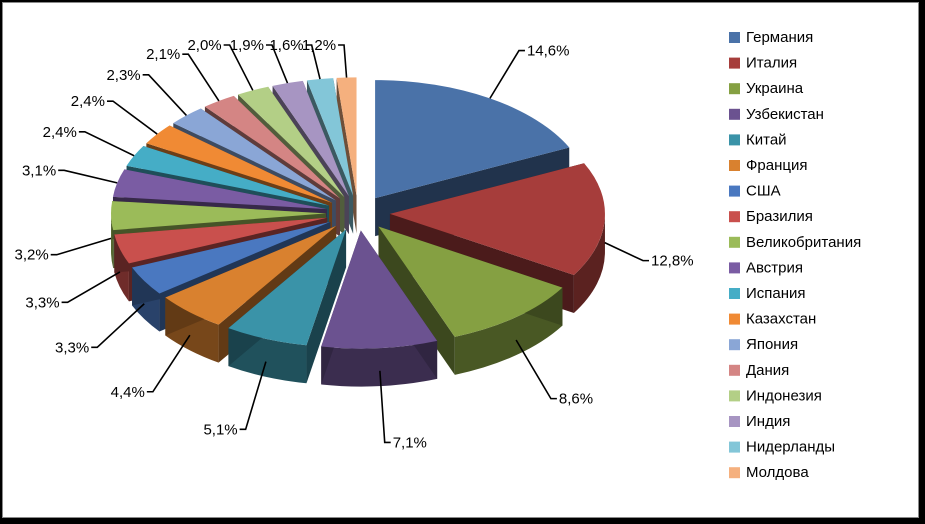 This screenshot has width=925, height=524. Describe the element at coordinates (576, 399) in the screenshot. I see `data-label-2: 8,6%` at that location.